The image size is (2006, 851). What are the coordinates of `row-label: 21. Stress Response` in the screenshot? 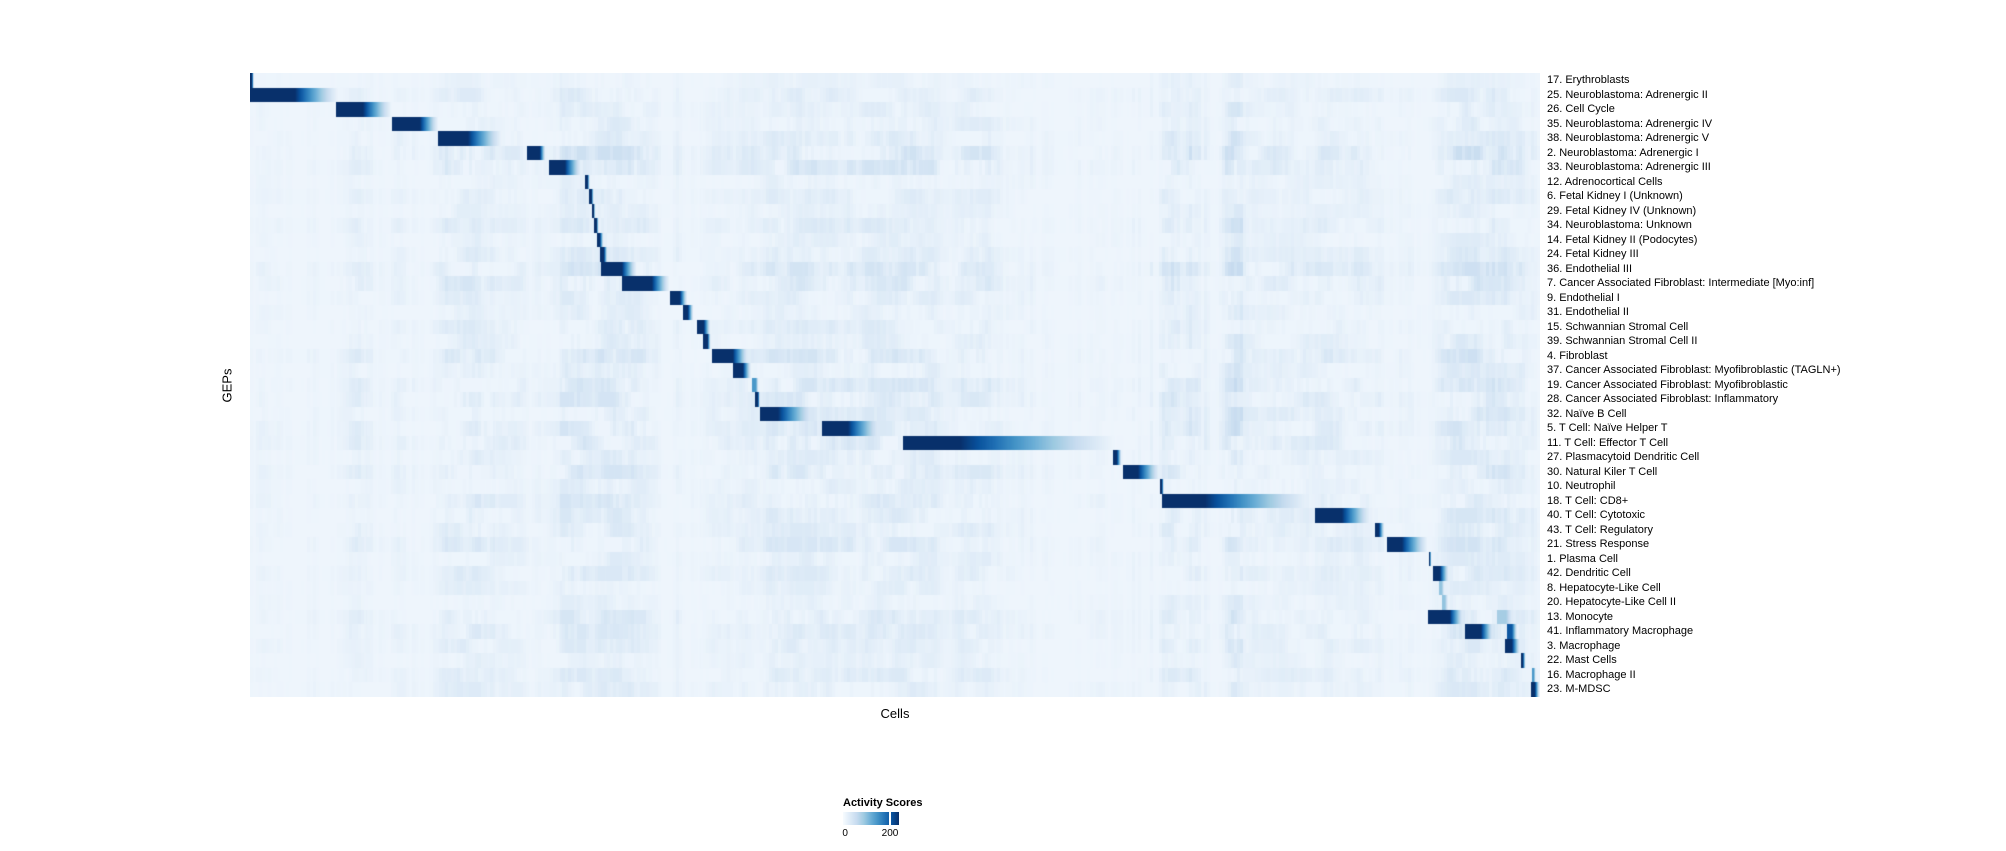 It's located at (1598, 544).